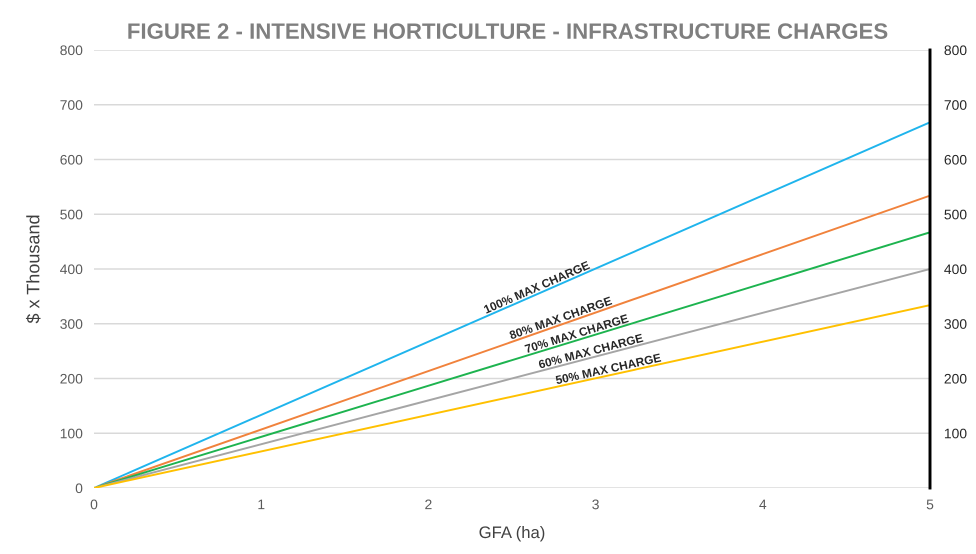 This screenshot has height=554, width=976. Describe the element at coordinates (71, 215) in the screenshot. I see `y-tick-label: 500` at that location.